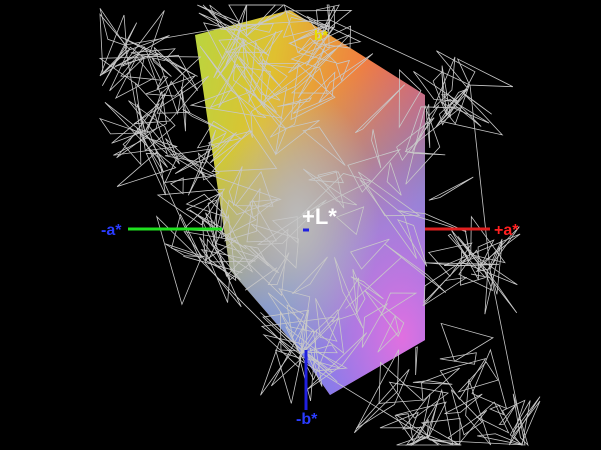 Image resolution: width=601 pixels, height=450 pixels. I want to click on plus-b-label: b*, so click(321, 35).